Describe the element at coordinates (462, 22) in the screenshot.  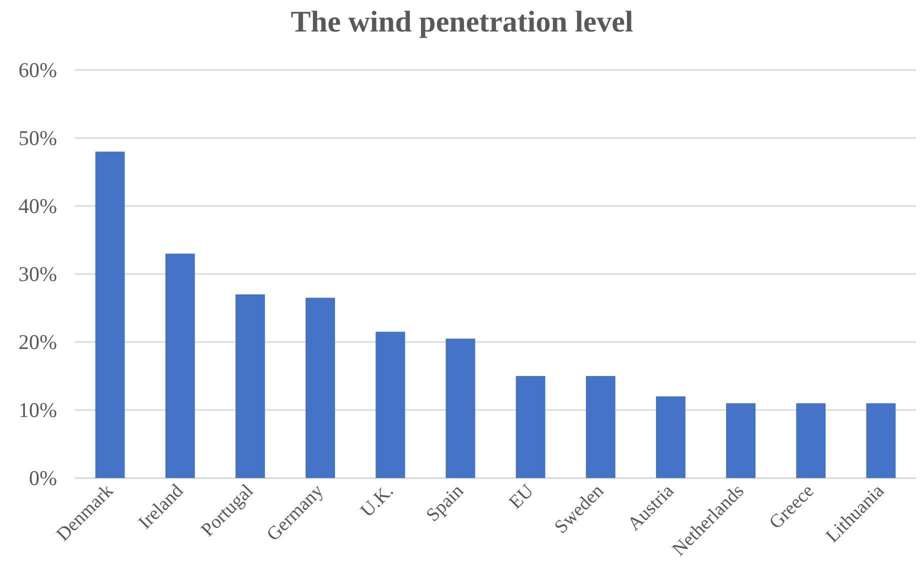
I see `chart-title: The wind penetration level` at that location.